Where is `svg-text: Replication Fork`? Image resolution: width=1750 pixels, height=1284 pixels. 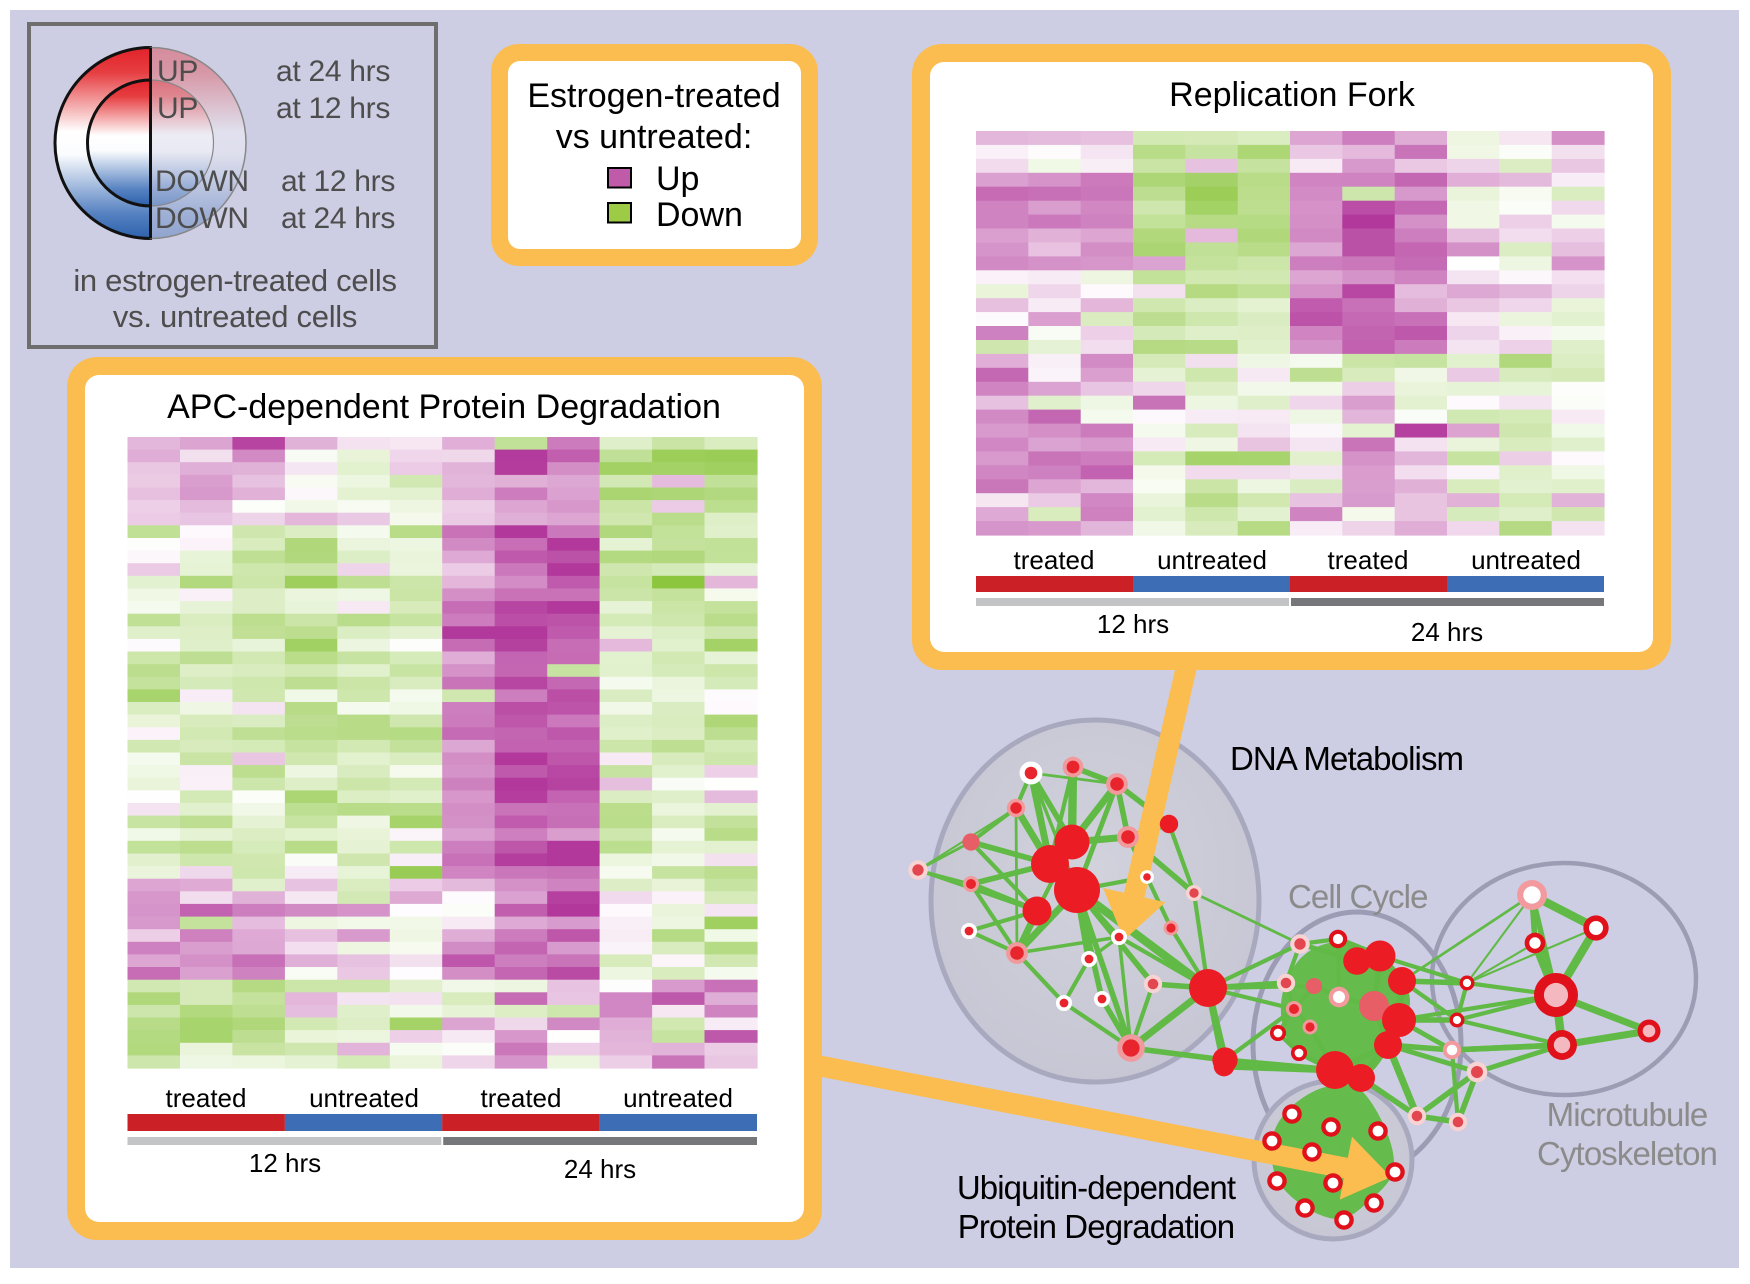 svg-text: Replication Fork is located at coordinates (1292, 95).